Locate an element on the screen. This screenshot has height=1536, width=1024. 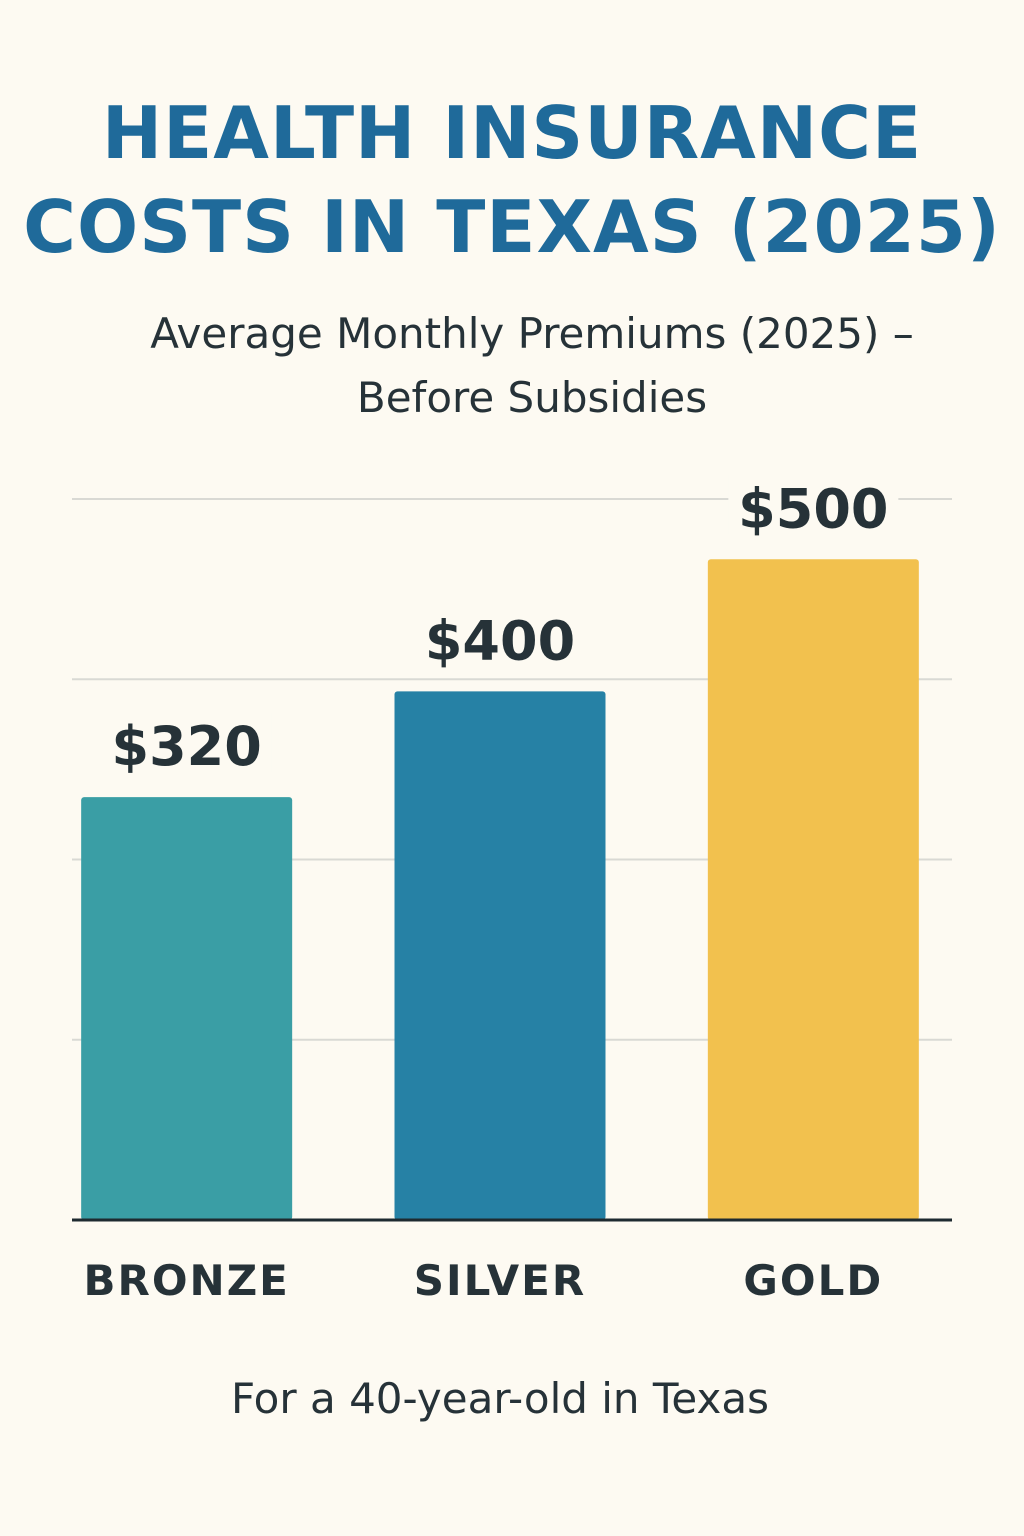
footnote: For a 40-year-old in Texas is located at coordinates (500, 1398).